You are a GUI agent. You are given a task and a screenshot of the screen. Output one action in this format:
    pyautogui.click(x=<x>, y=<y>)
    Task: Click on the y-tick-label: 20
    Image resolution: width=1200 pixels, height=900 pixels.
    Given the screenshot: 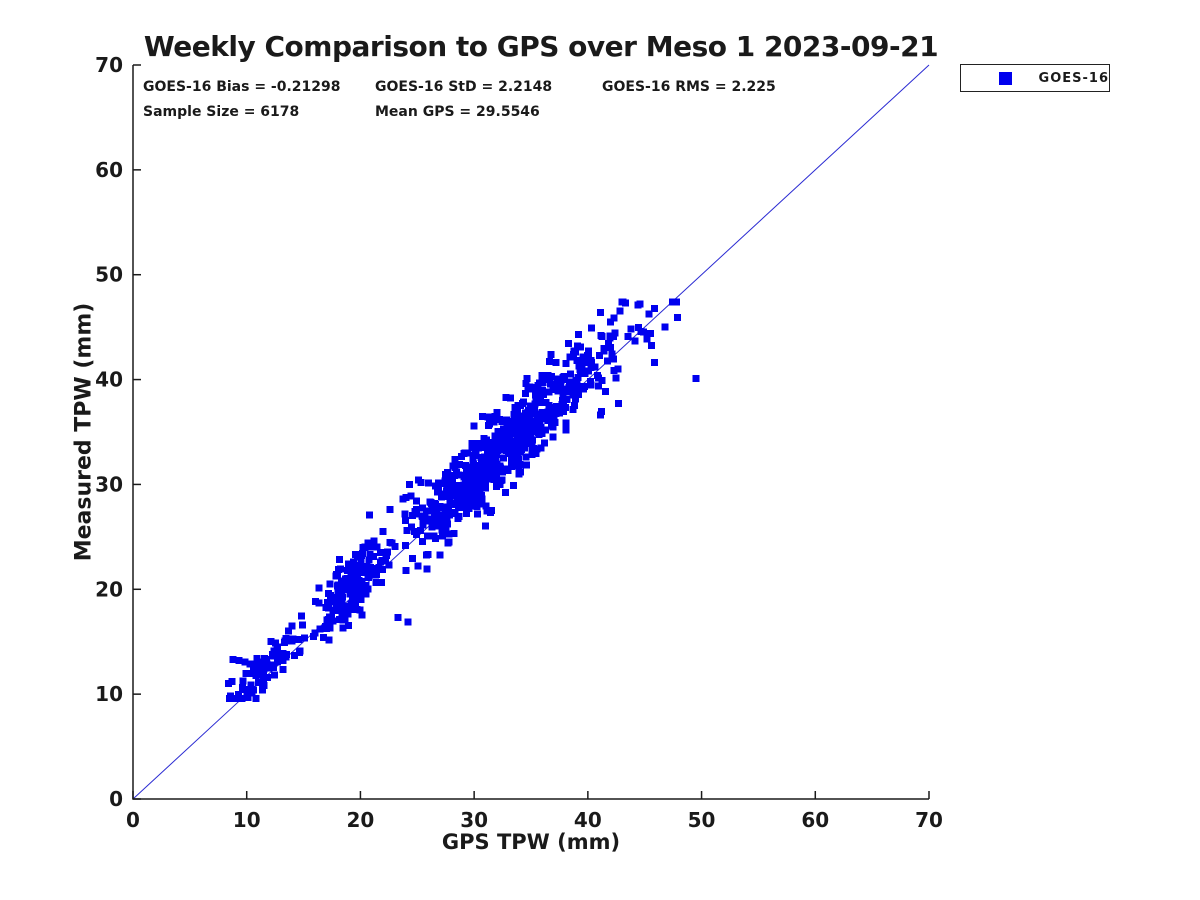 What is the action you would take?
    pyautogui.click(x=109, y=589)
    